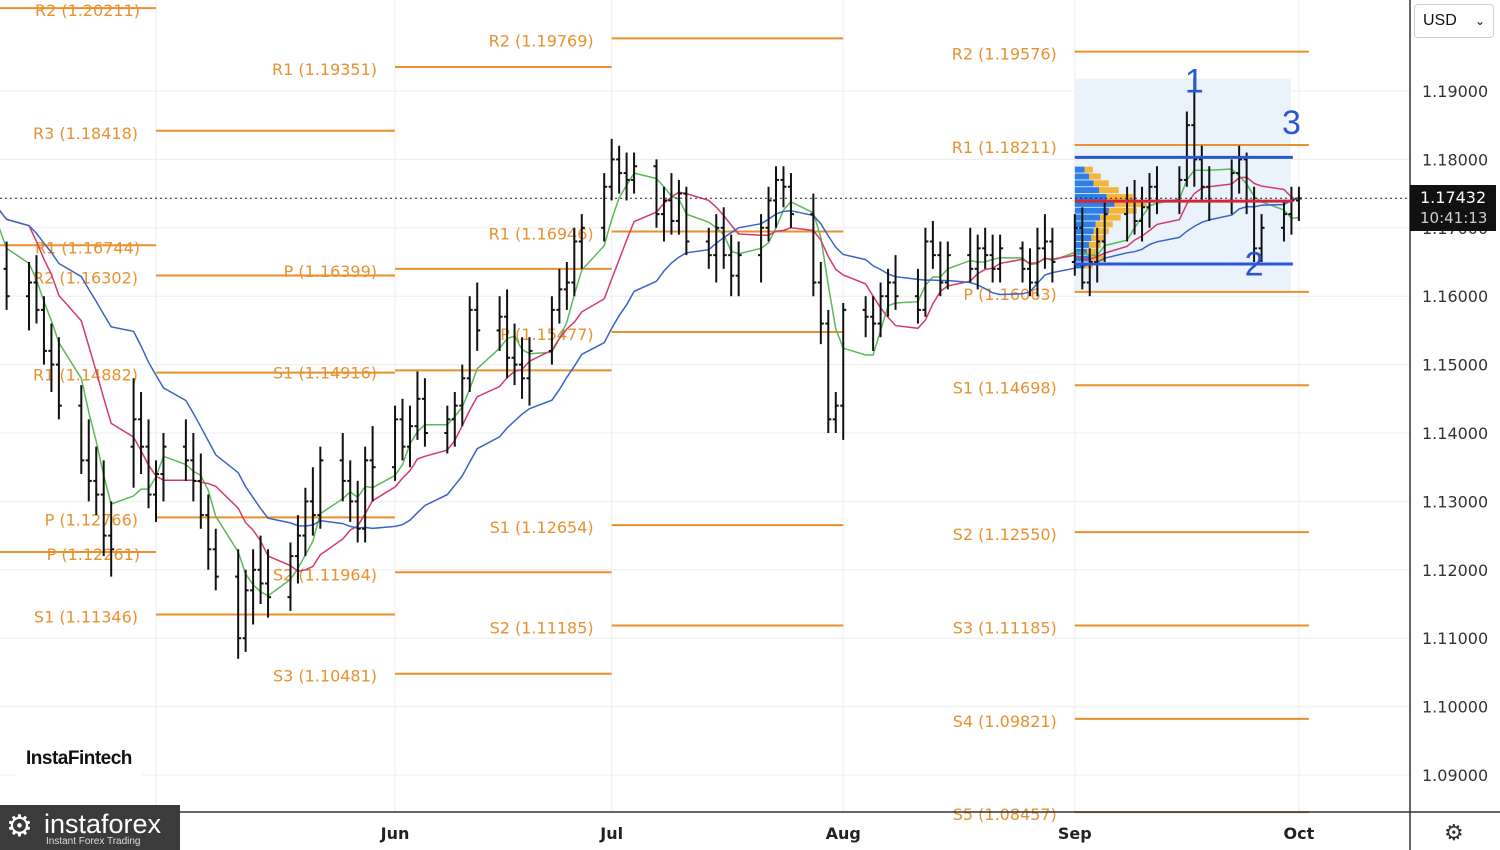  Describe the element at coordinates (324, 69) in the screenshot. I see `pivot-label: R1 (1.19351)` at that location.